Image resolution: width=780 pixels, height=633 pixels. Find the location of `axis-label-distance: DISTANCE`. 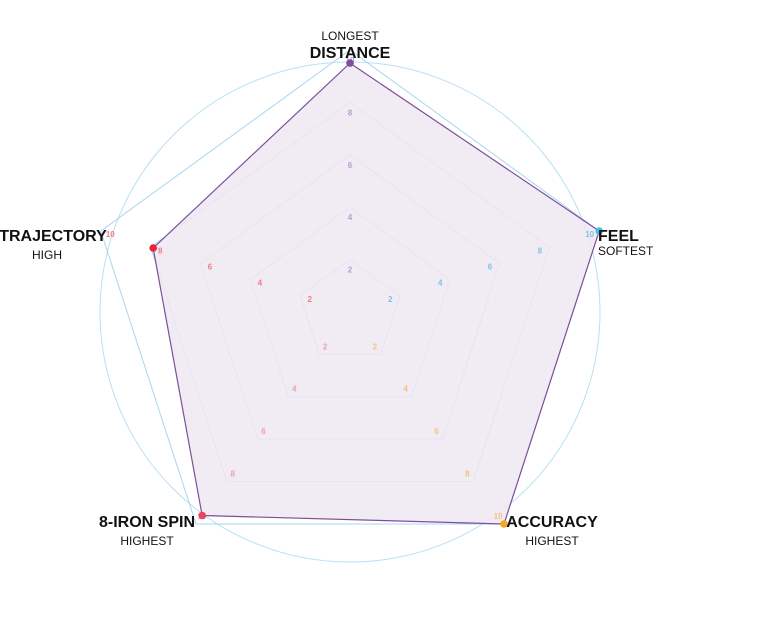

axis-label-distance: DISTANCE is located at coordinates (350, 53).